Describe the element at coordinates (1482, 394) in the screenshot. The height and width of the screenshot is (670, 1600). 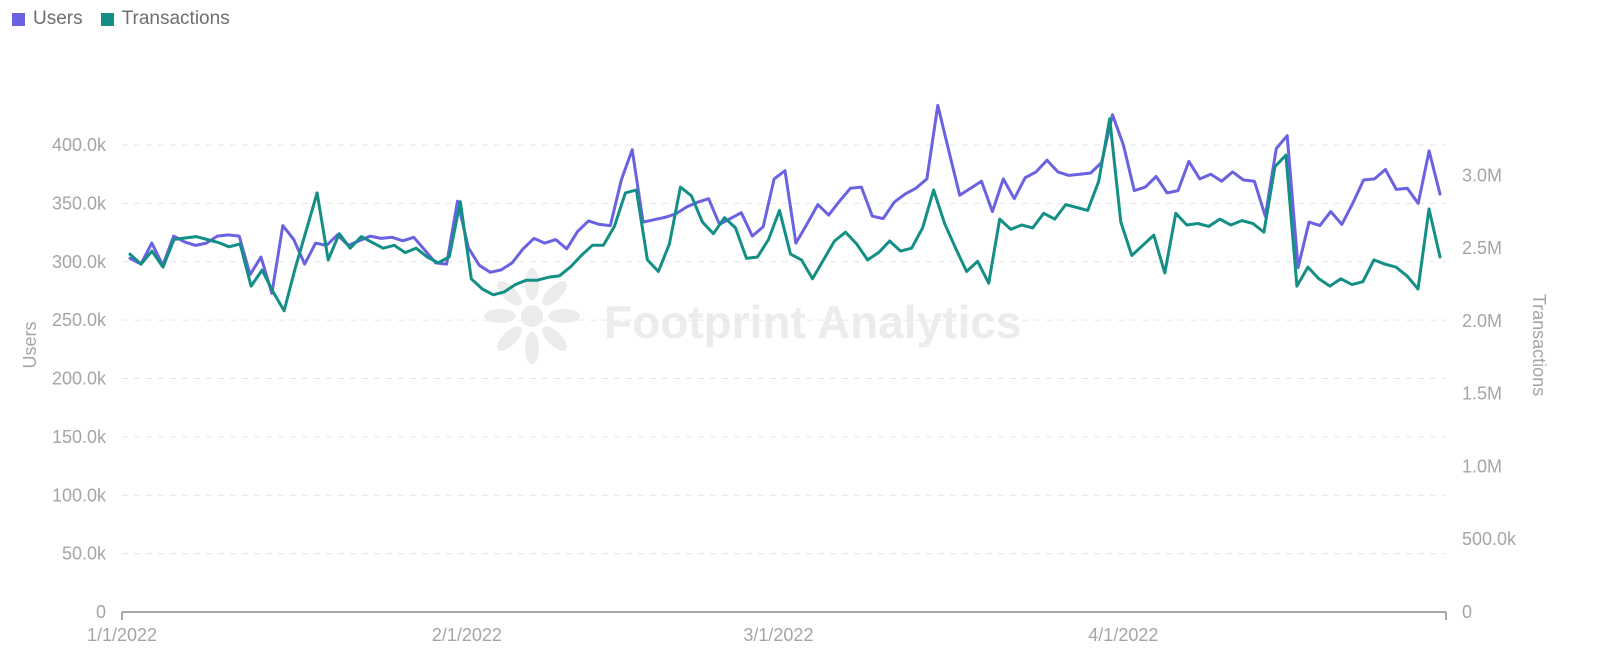
I see `right-tick-label-1-5m: 1.5M` at that location.